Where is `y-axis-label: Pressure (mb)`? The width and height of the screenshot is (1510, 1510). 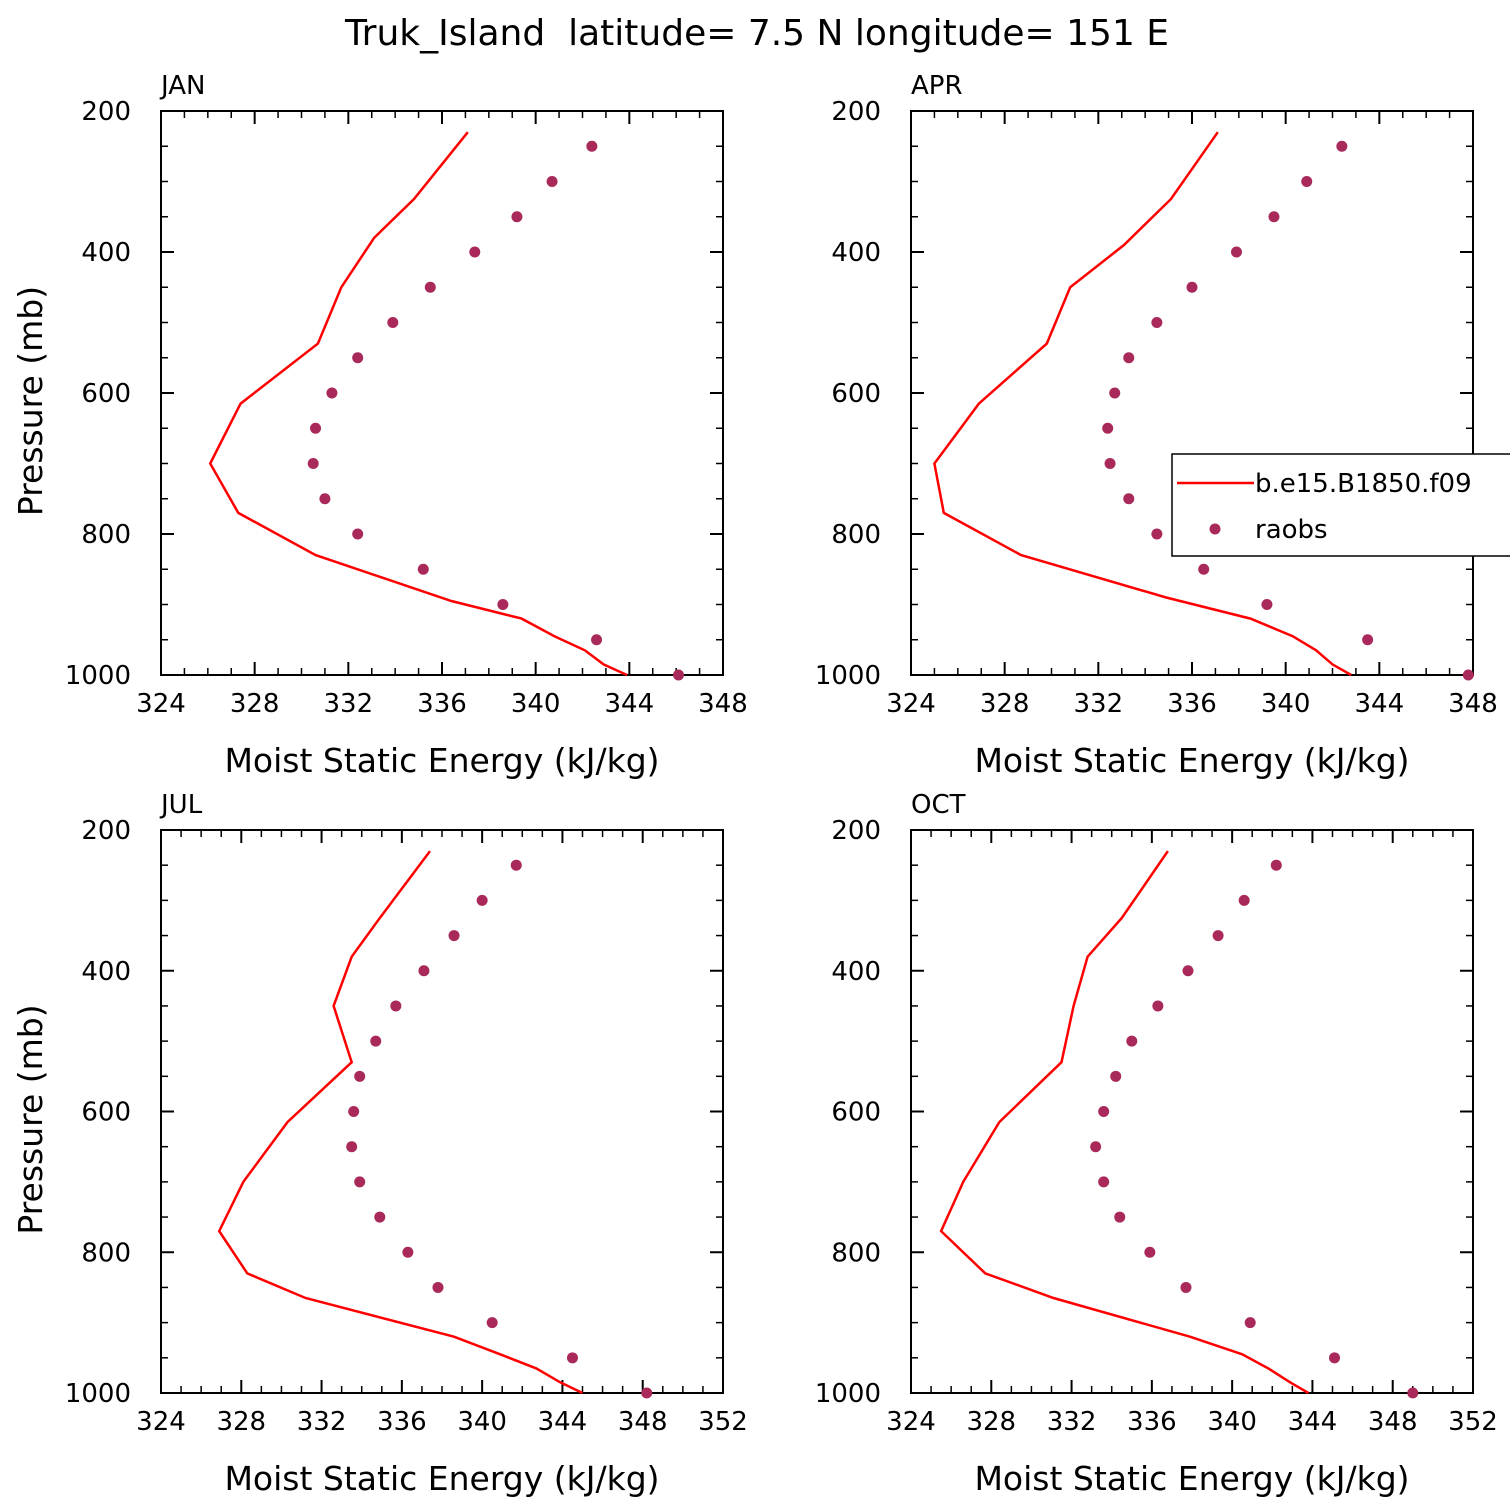 y-axis-label: Pressure (mb) is located at coordinates (30, 1119).